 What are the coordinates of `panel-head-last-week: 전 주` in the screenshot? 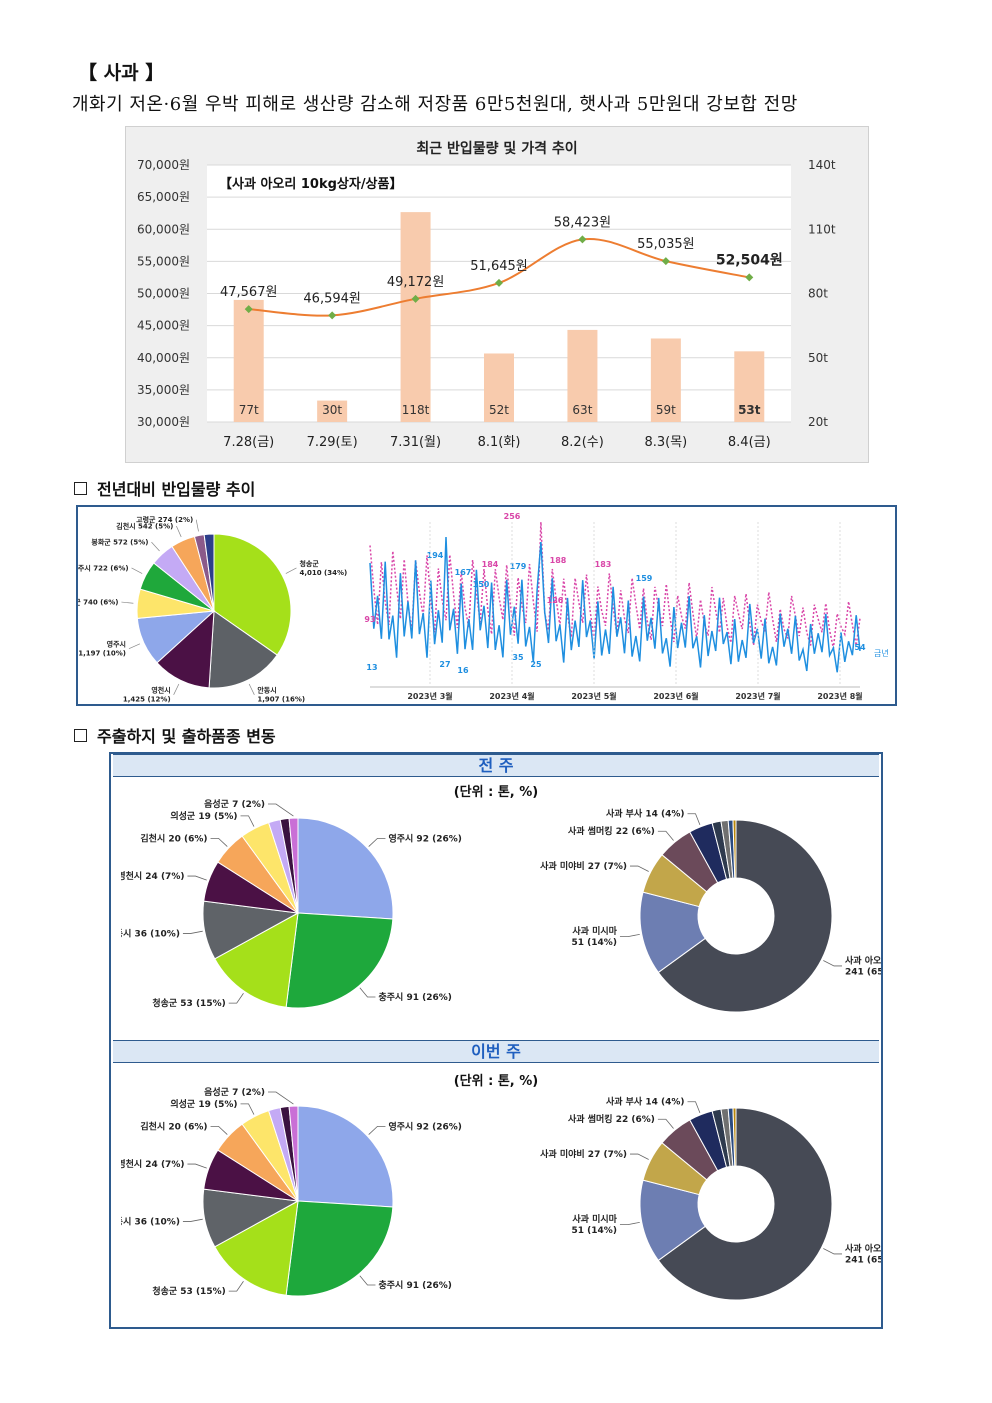 It's located at (496, 765).